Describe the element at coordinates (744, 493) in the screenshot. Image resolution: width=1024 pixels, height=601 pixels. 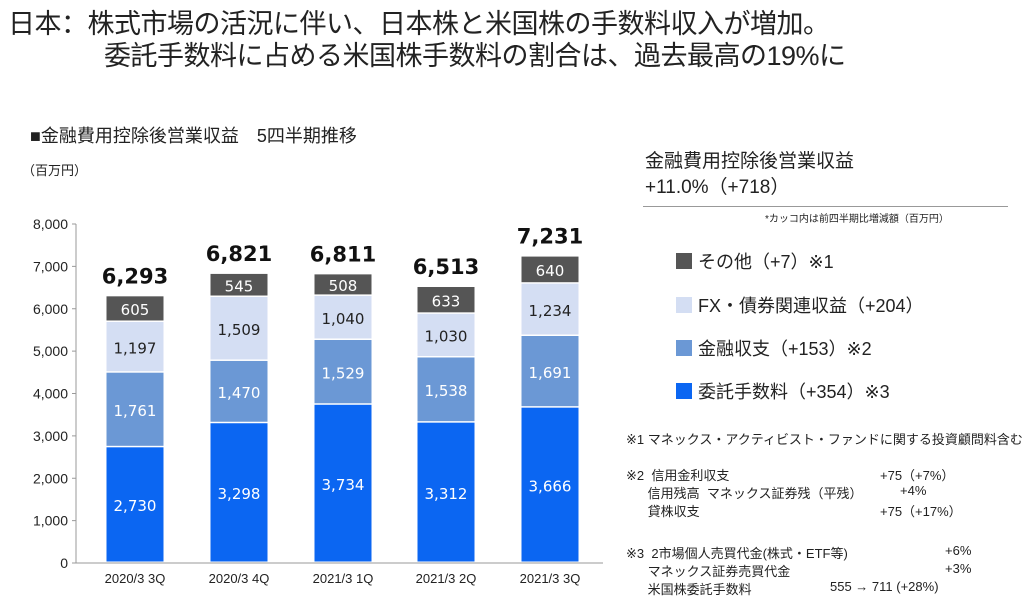
I see `note-row-label: 信用残高 マネックス証券残（平残）` at that location.